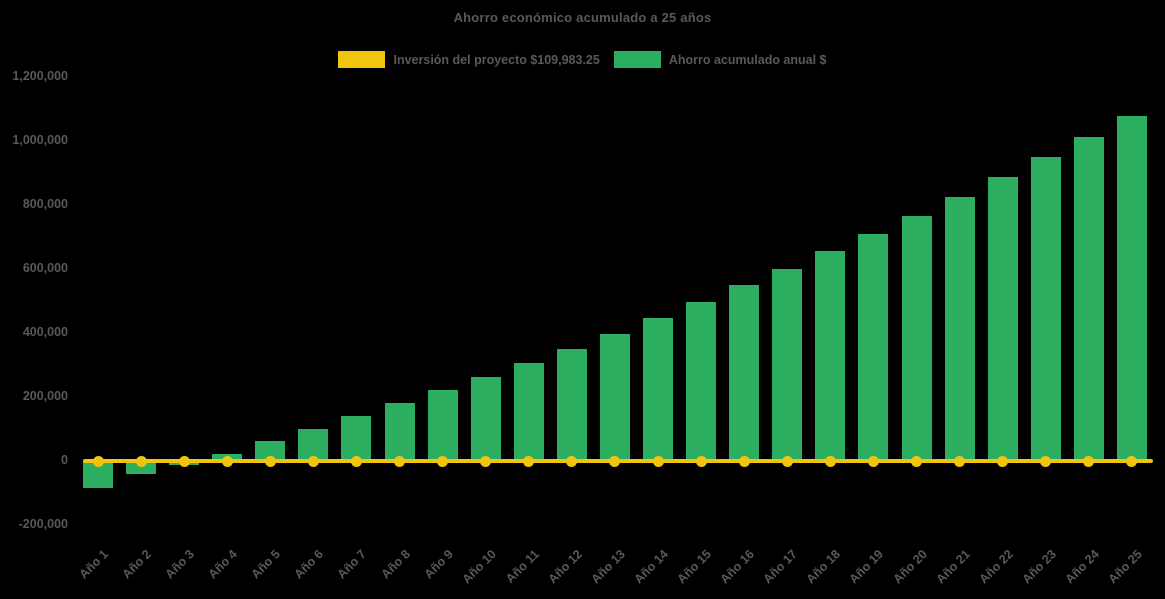  I want to click on y-axis-label: 1,200,000, so click(40, 76).